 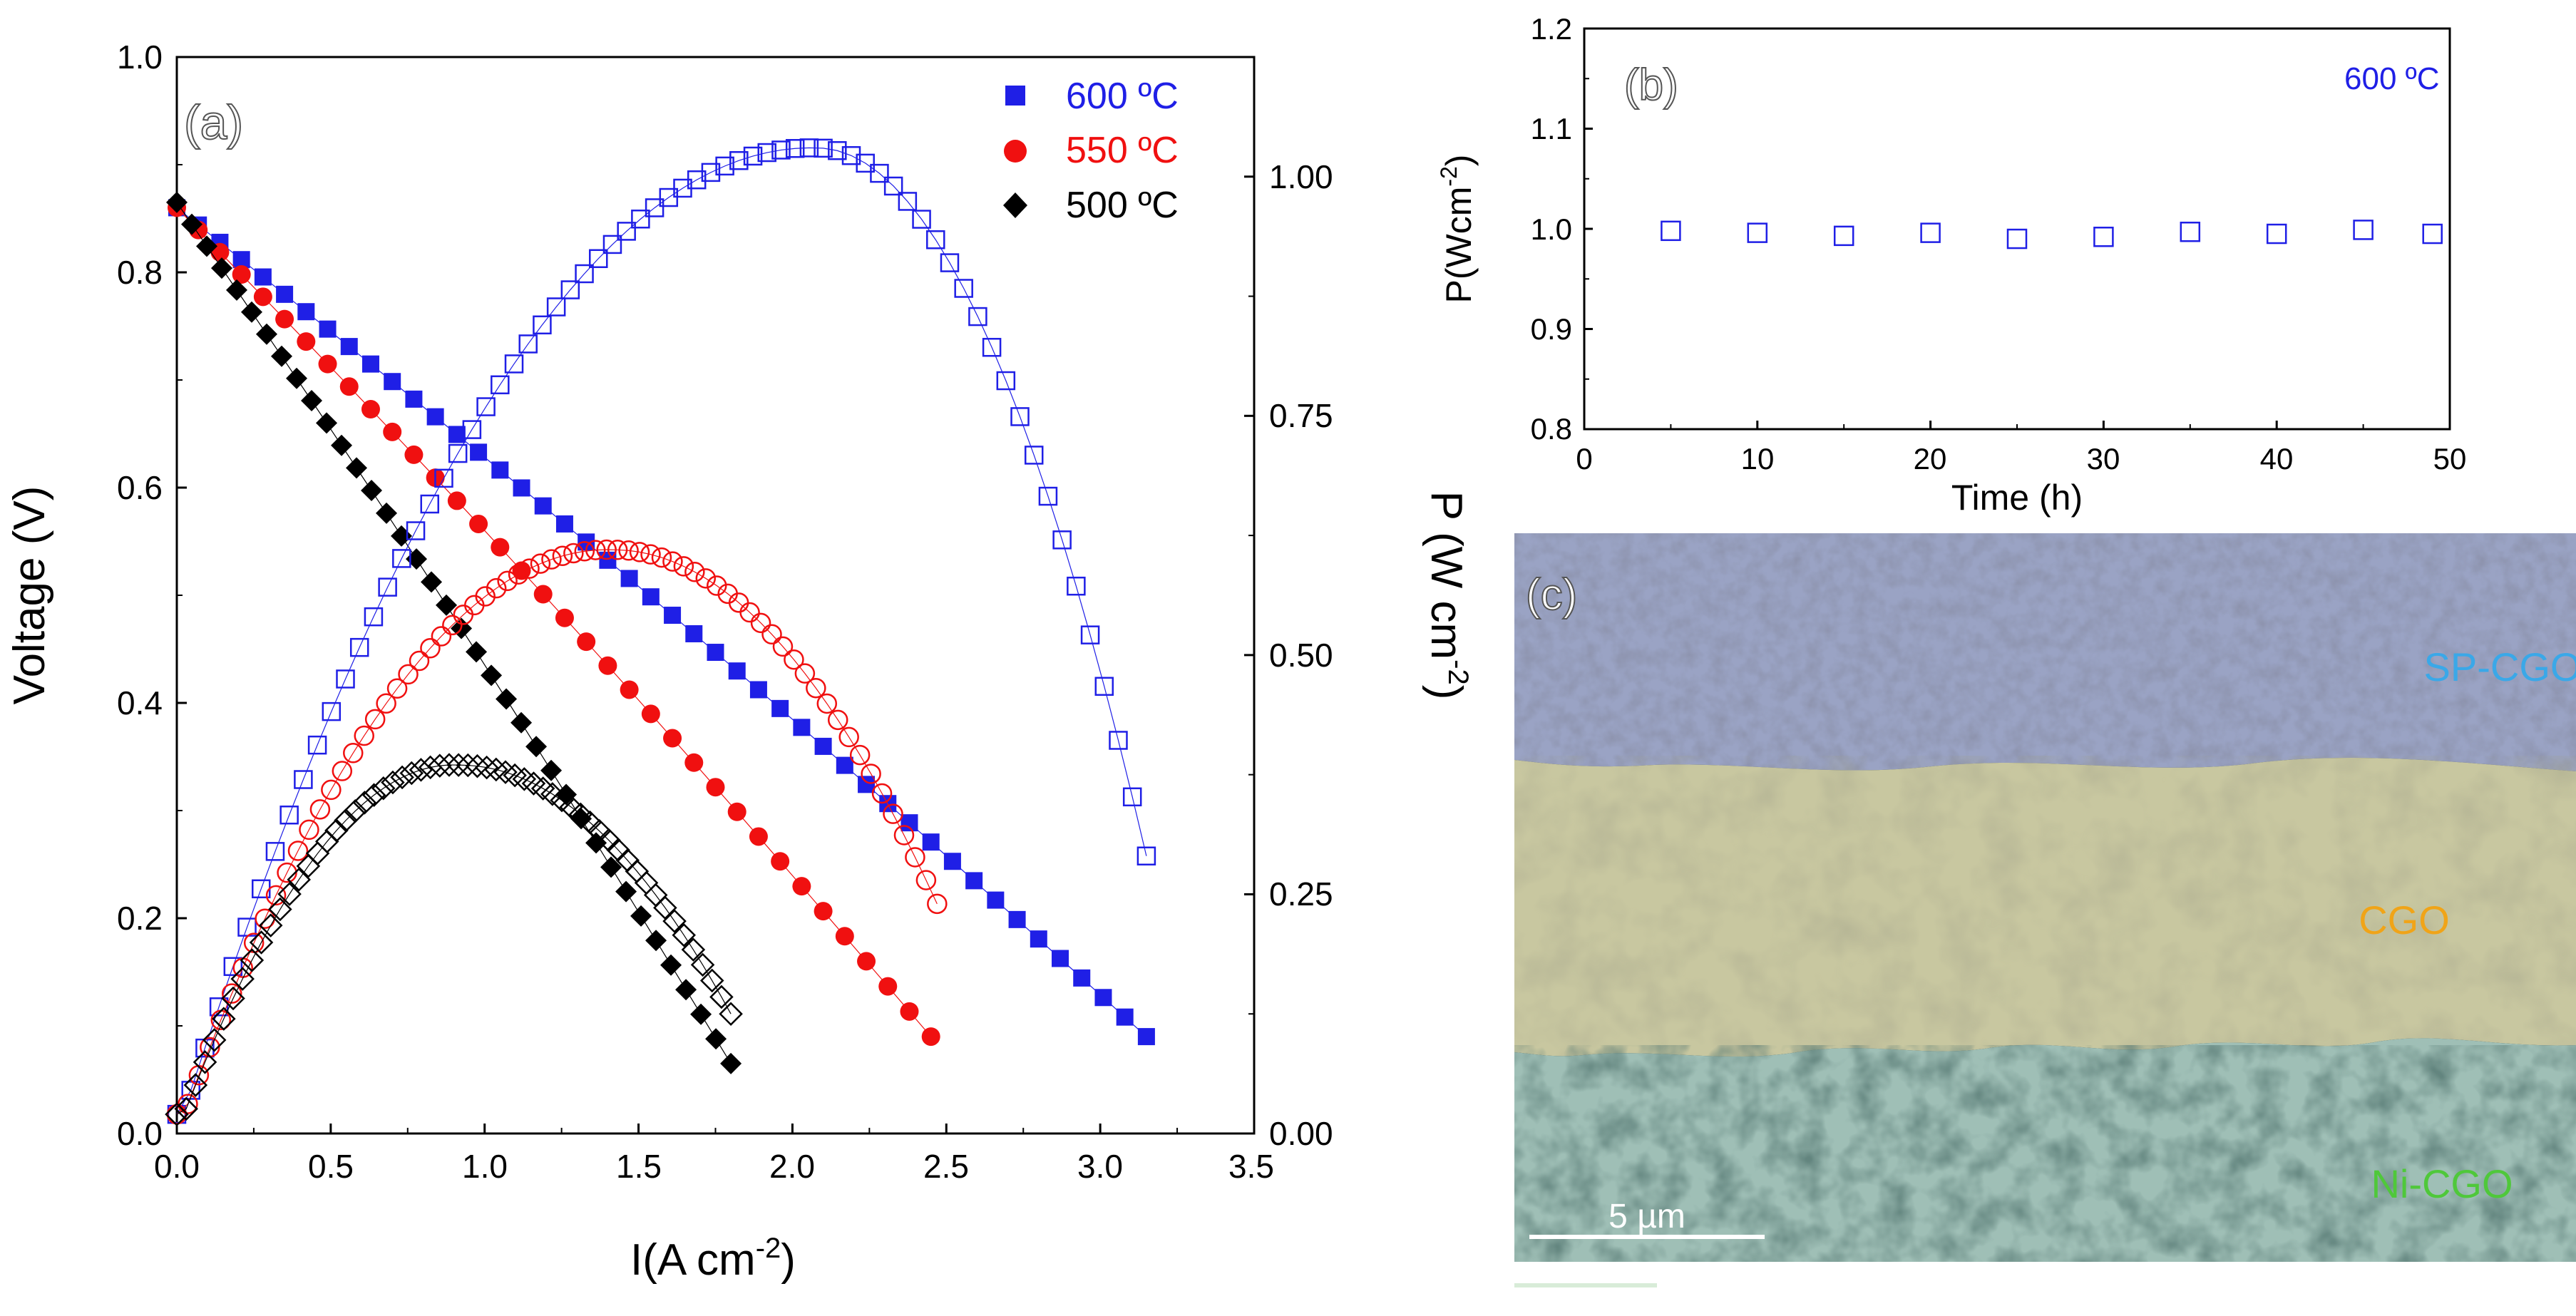 I want to click on series-500-c-power, so click(x=454, y=939).